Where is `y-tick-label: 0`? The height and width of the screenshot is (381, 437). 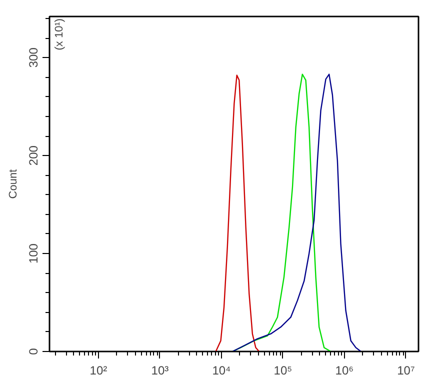
y-tick-label: 0 is located at coordinates (33, 351).